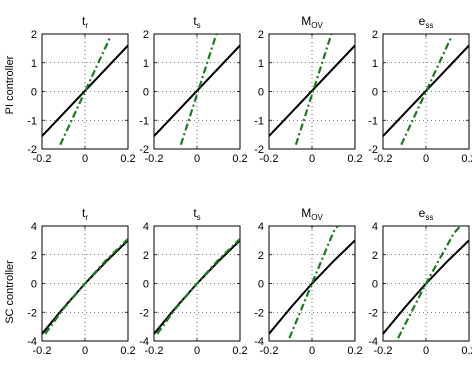 This screenshot has height=372, width=472. I want to click on panel-0-0: -0.2 0 0.2 -2 -1 0 1 2 tr, so click(81, 89).